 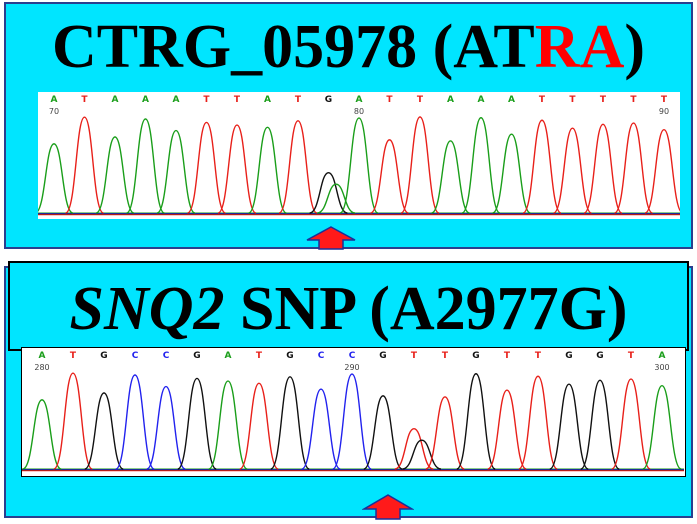 I want to click on position-label: 80, so click(x=359, y=111).